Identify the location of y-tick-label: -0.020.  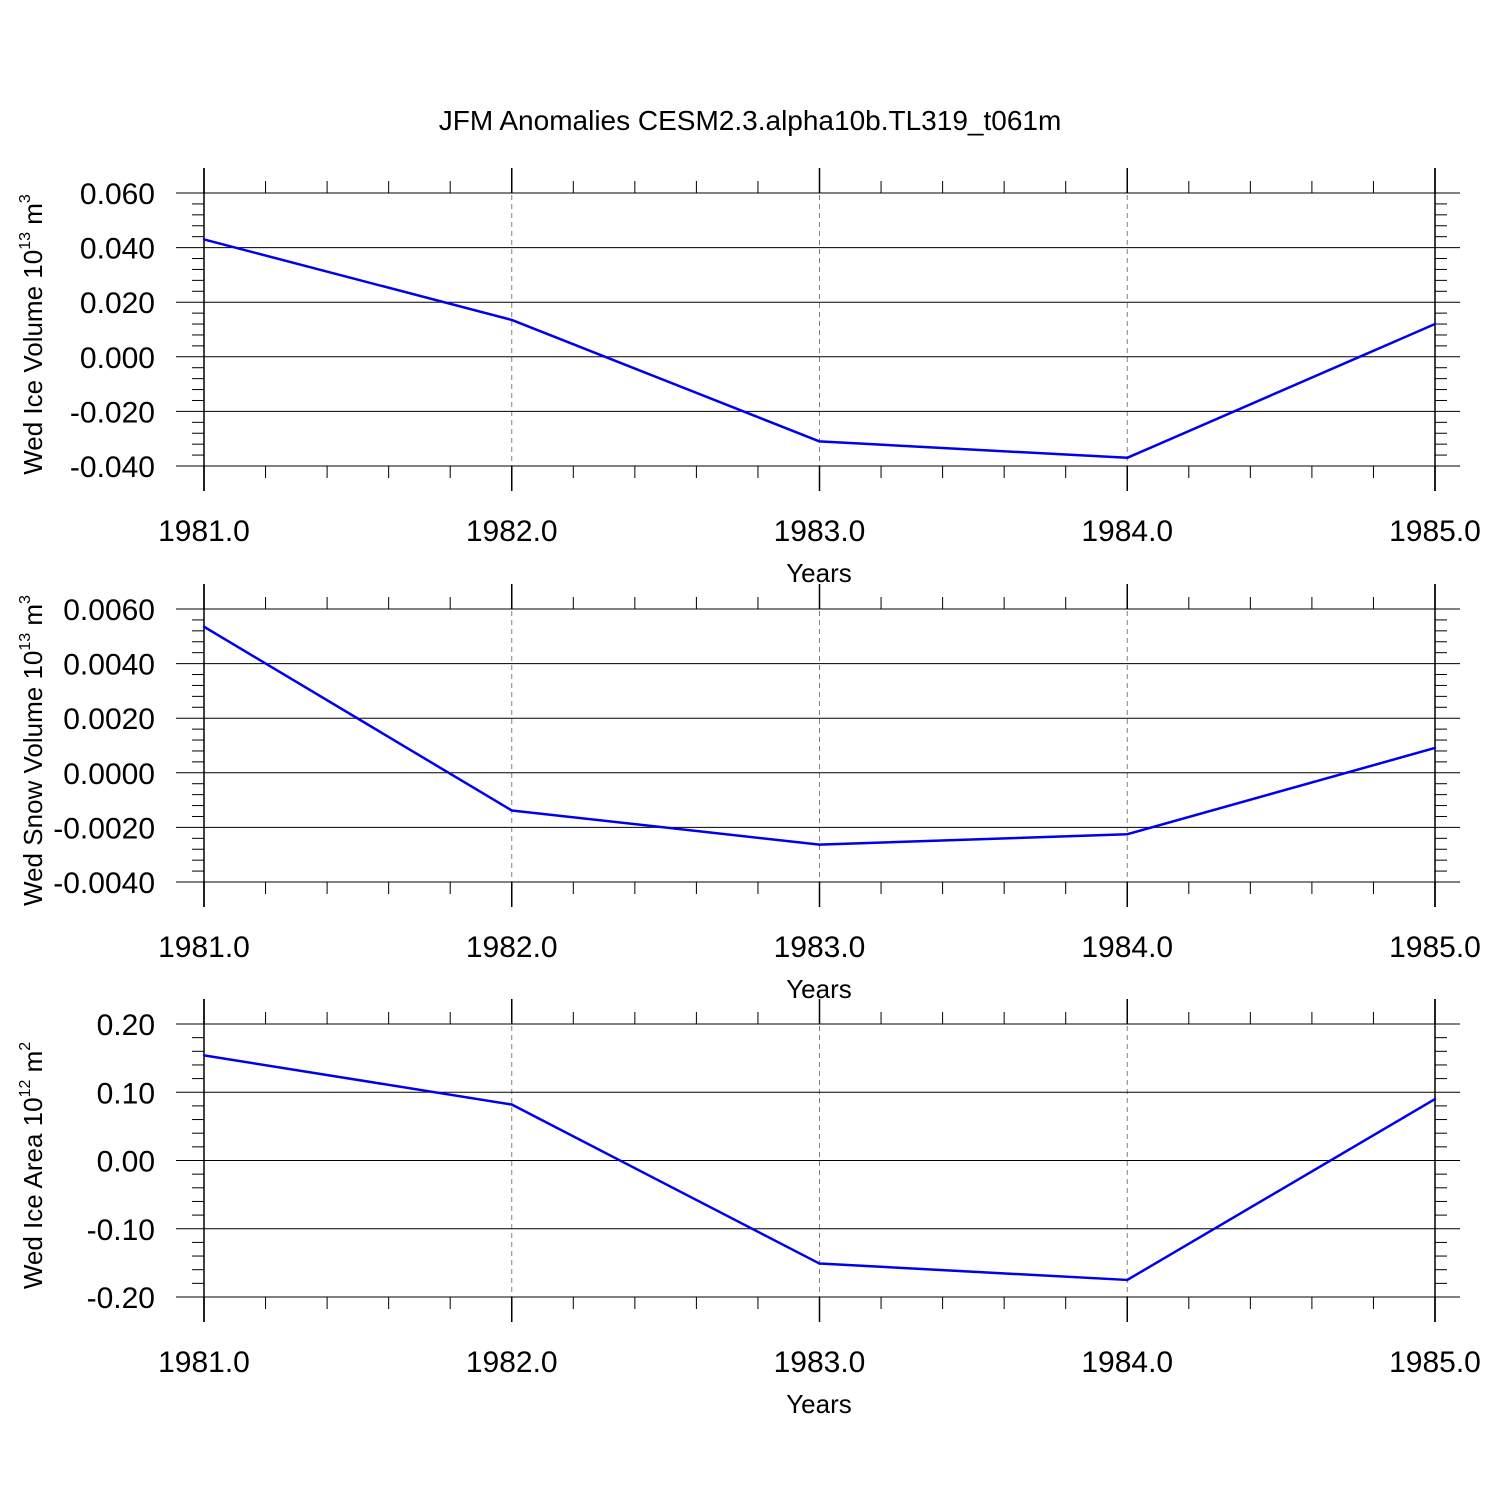
(112, 412).